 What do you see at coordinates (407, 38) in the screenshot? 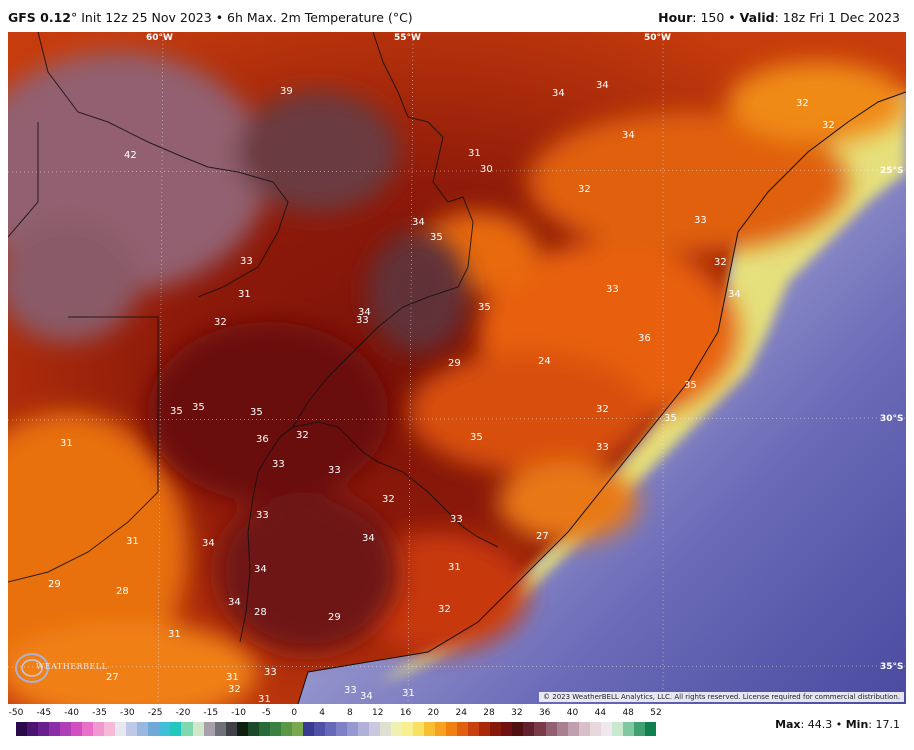
I see `lon-label-55w: 55°W` at bounding box center [407, 38].